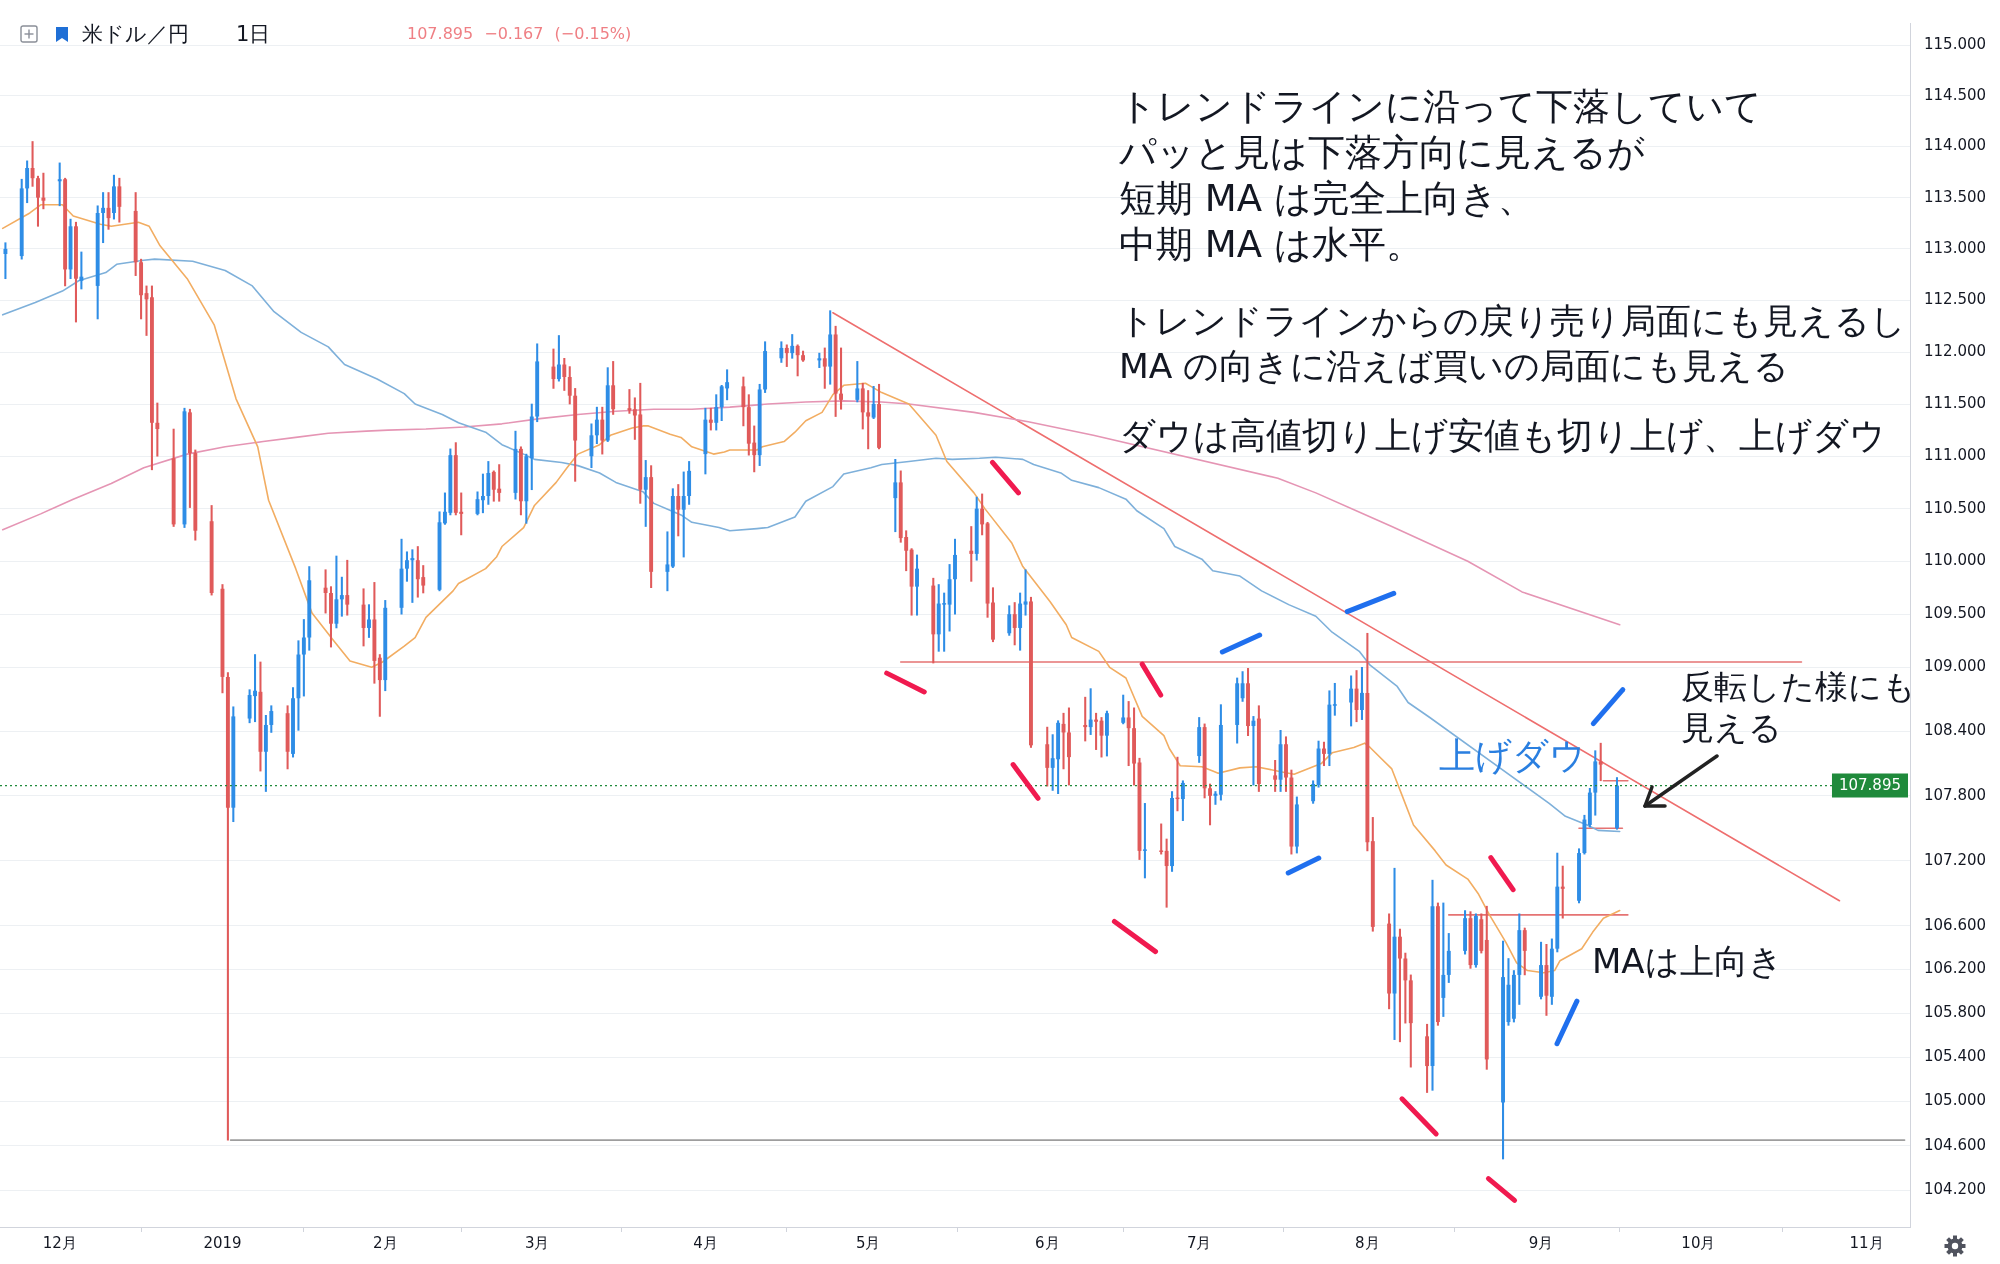 The image size is (2000, 1264). I want to click on annotation: 反転した様にも, so click(1798, 686).